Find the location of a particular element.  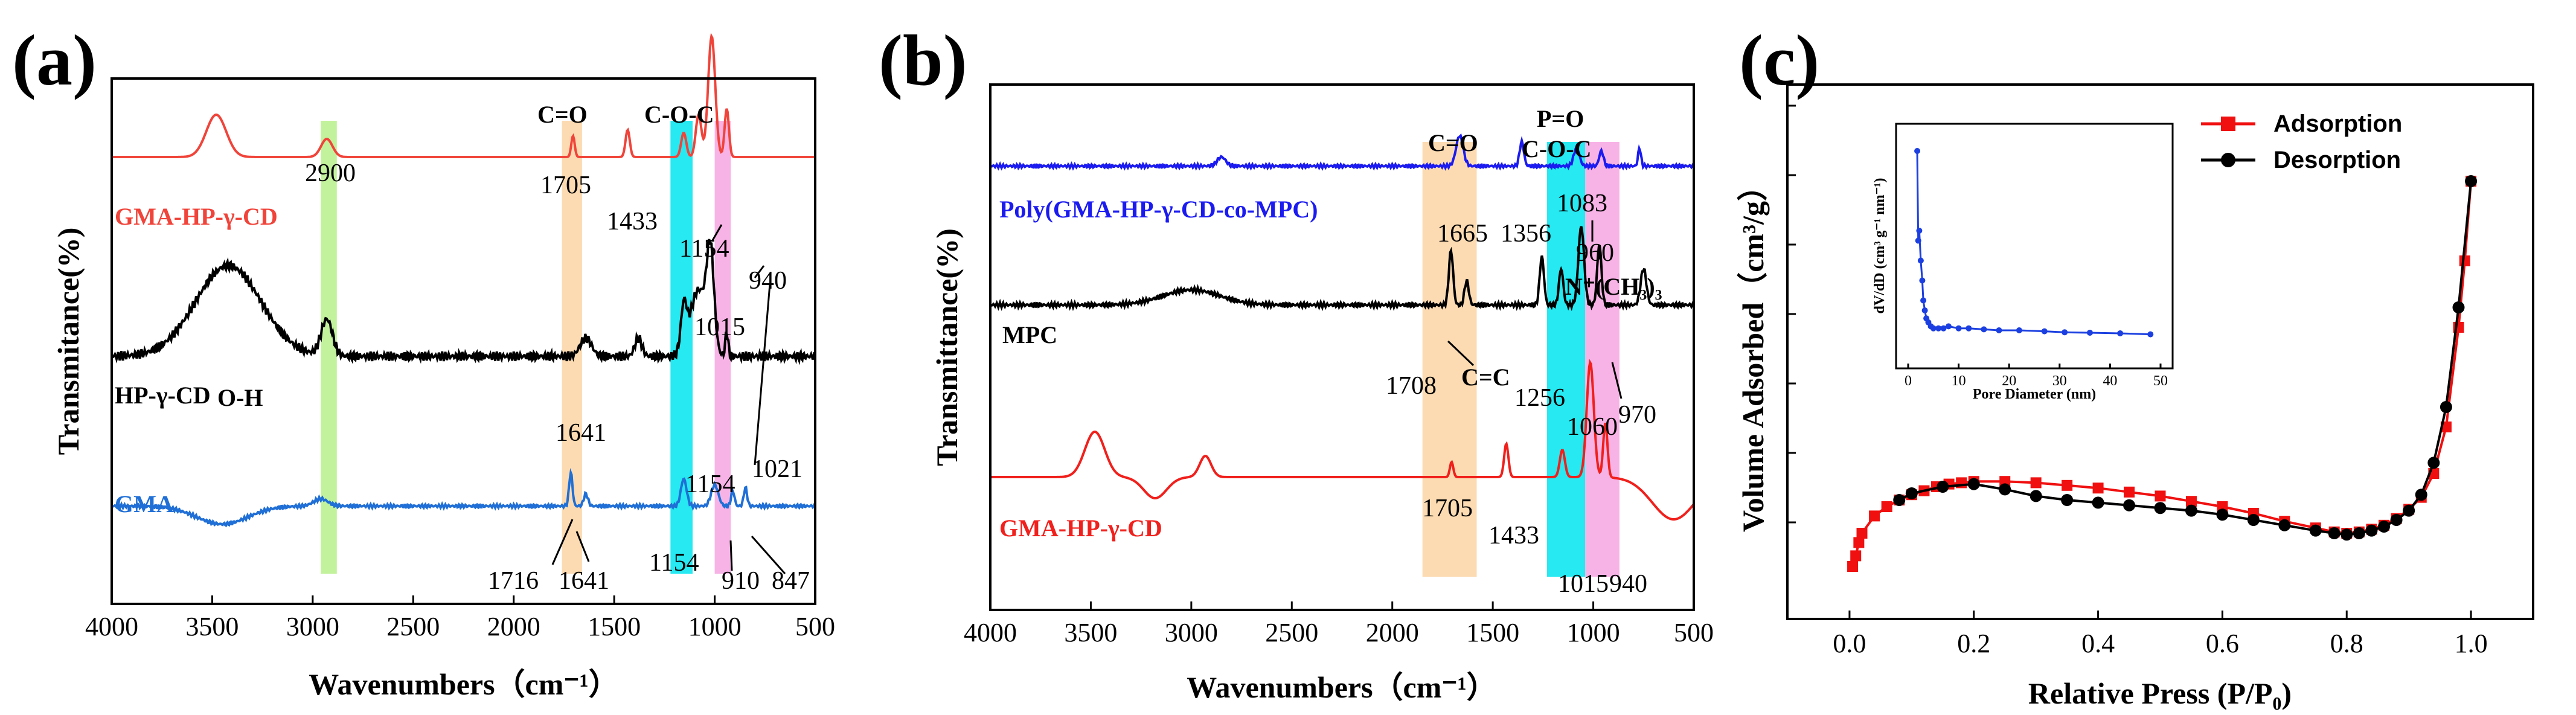

b-ann-coc: C-O-C is located at coordinates (1557, 148).